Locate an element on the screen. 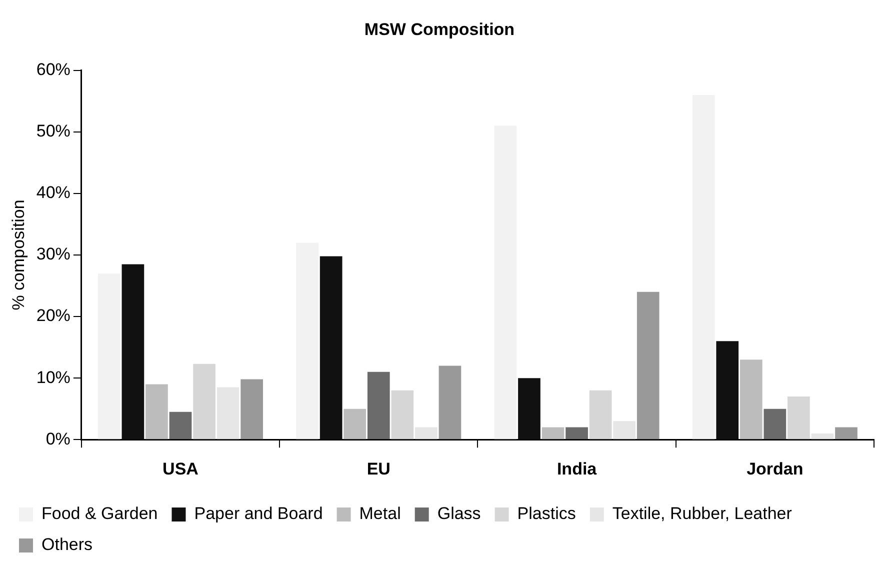 This screenshot has width=894, height=569. x-tick-label: EU is located at coordinates (378, 468).